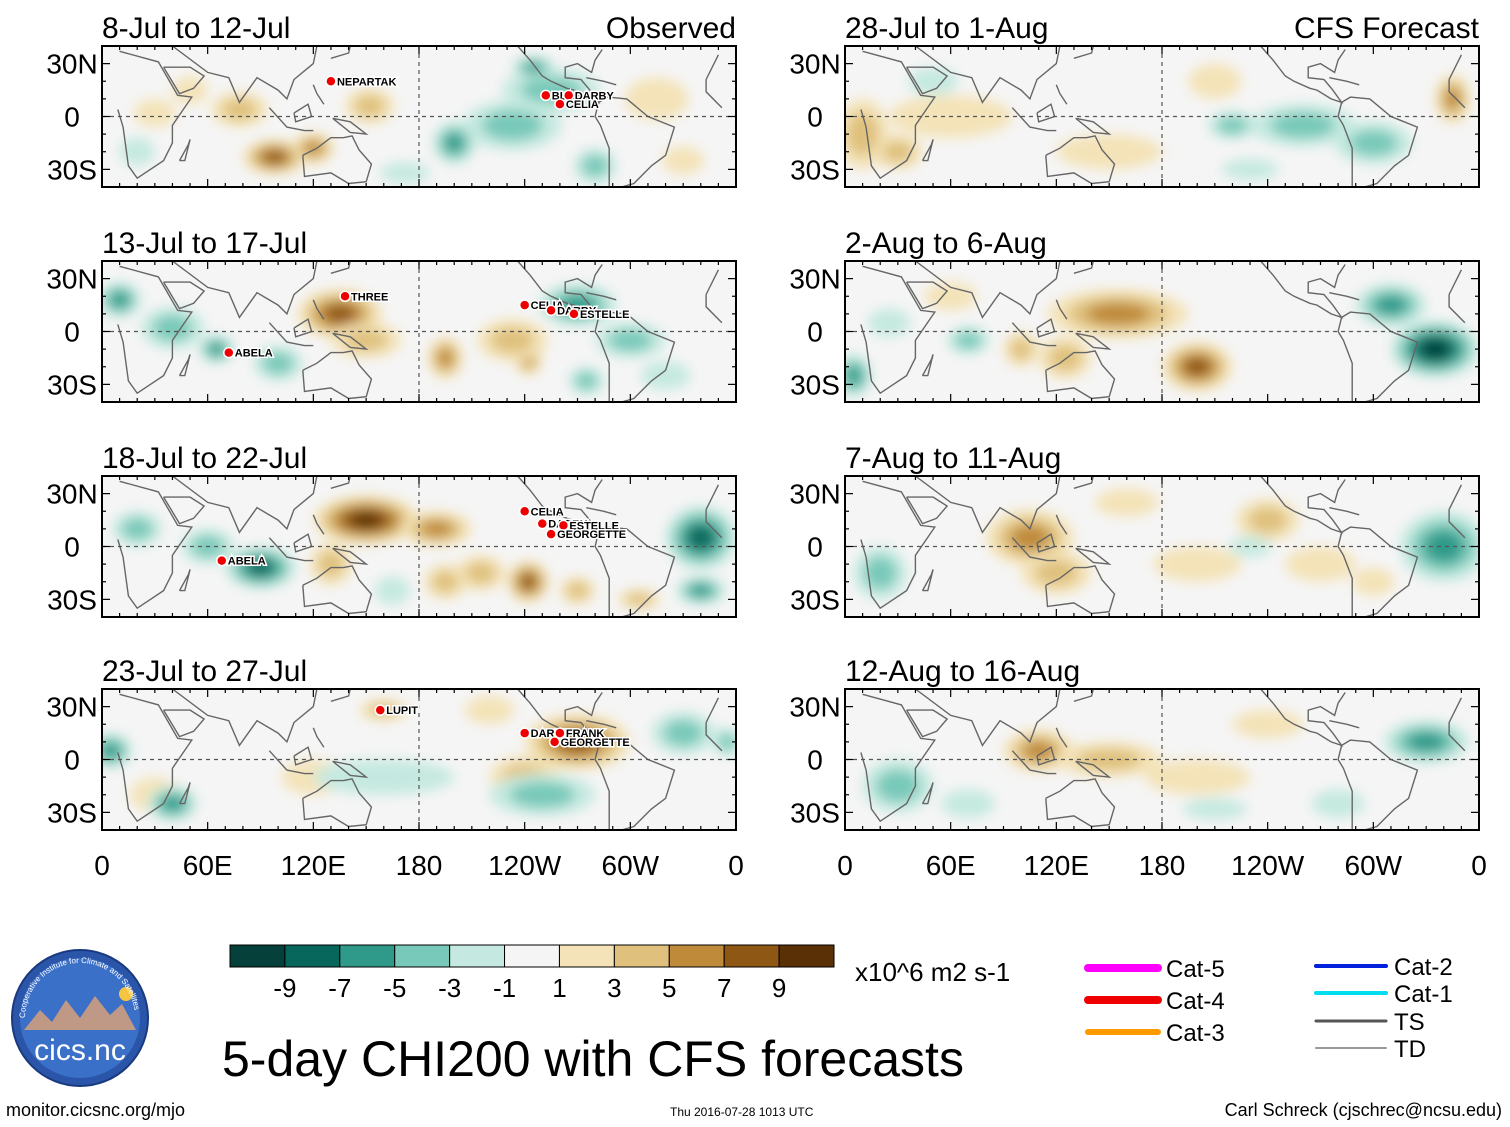 Image resolution: width=1510 pixels, height=1127 pixels. I want to click on legend-label: TS, so click(1409, 1022).